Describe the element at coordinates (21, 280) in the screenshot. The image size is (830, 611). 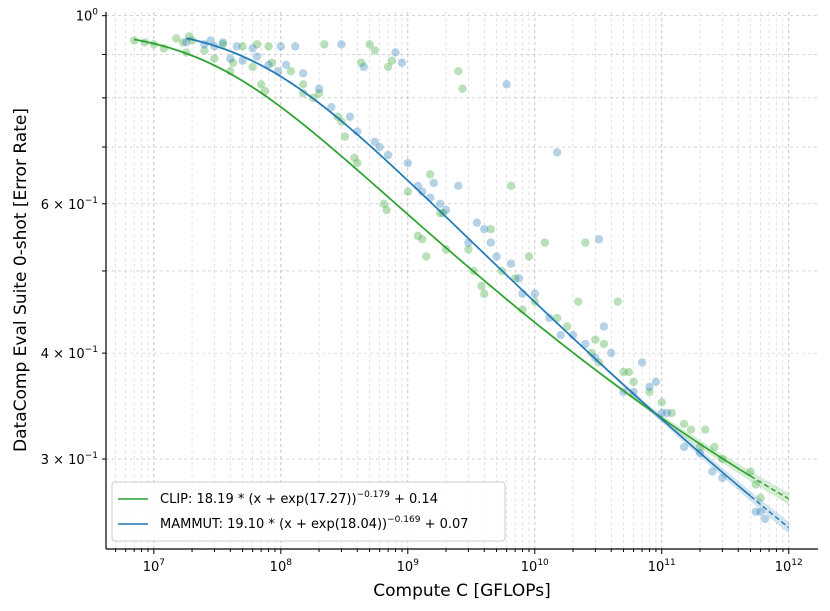
I see `y-axis-title: DataComp Eval Suite 0-shot [Error Rate]` at that location.